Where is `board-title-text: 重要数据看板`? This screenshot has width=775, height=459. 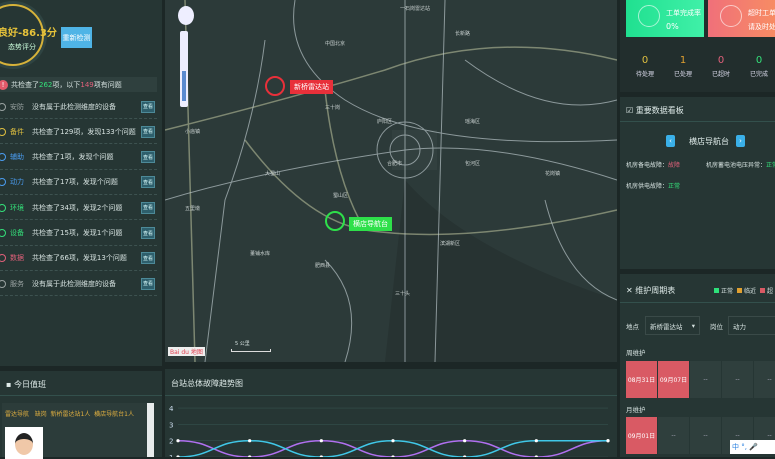 board-title-text: 重要数据看板 is located at coordinates (659, 110).